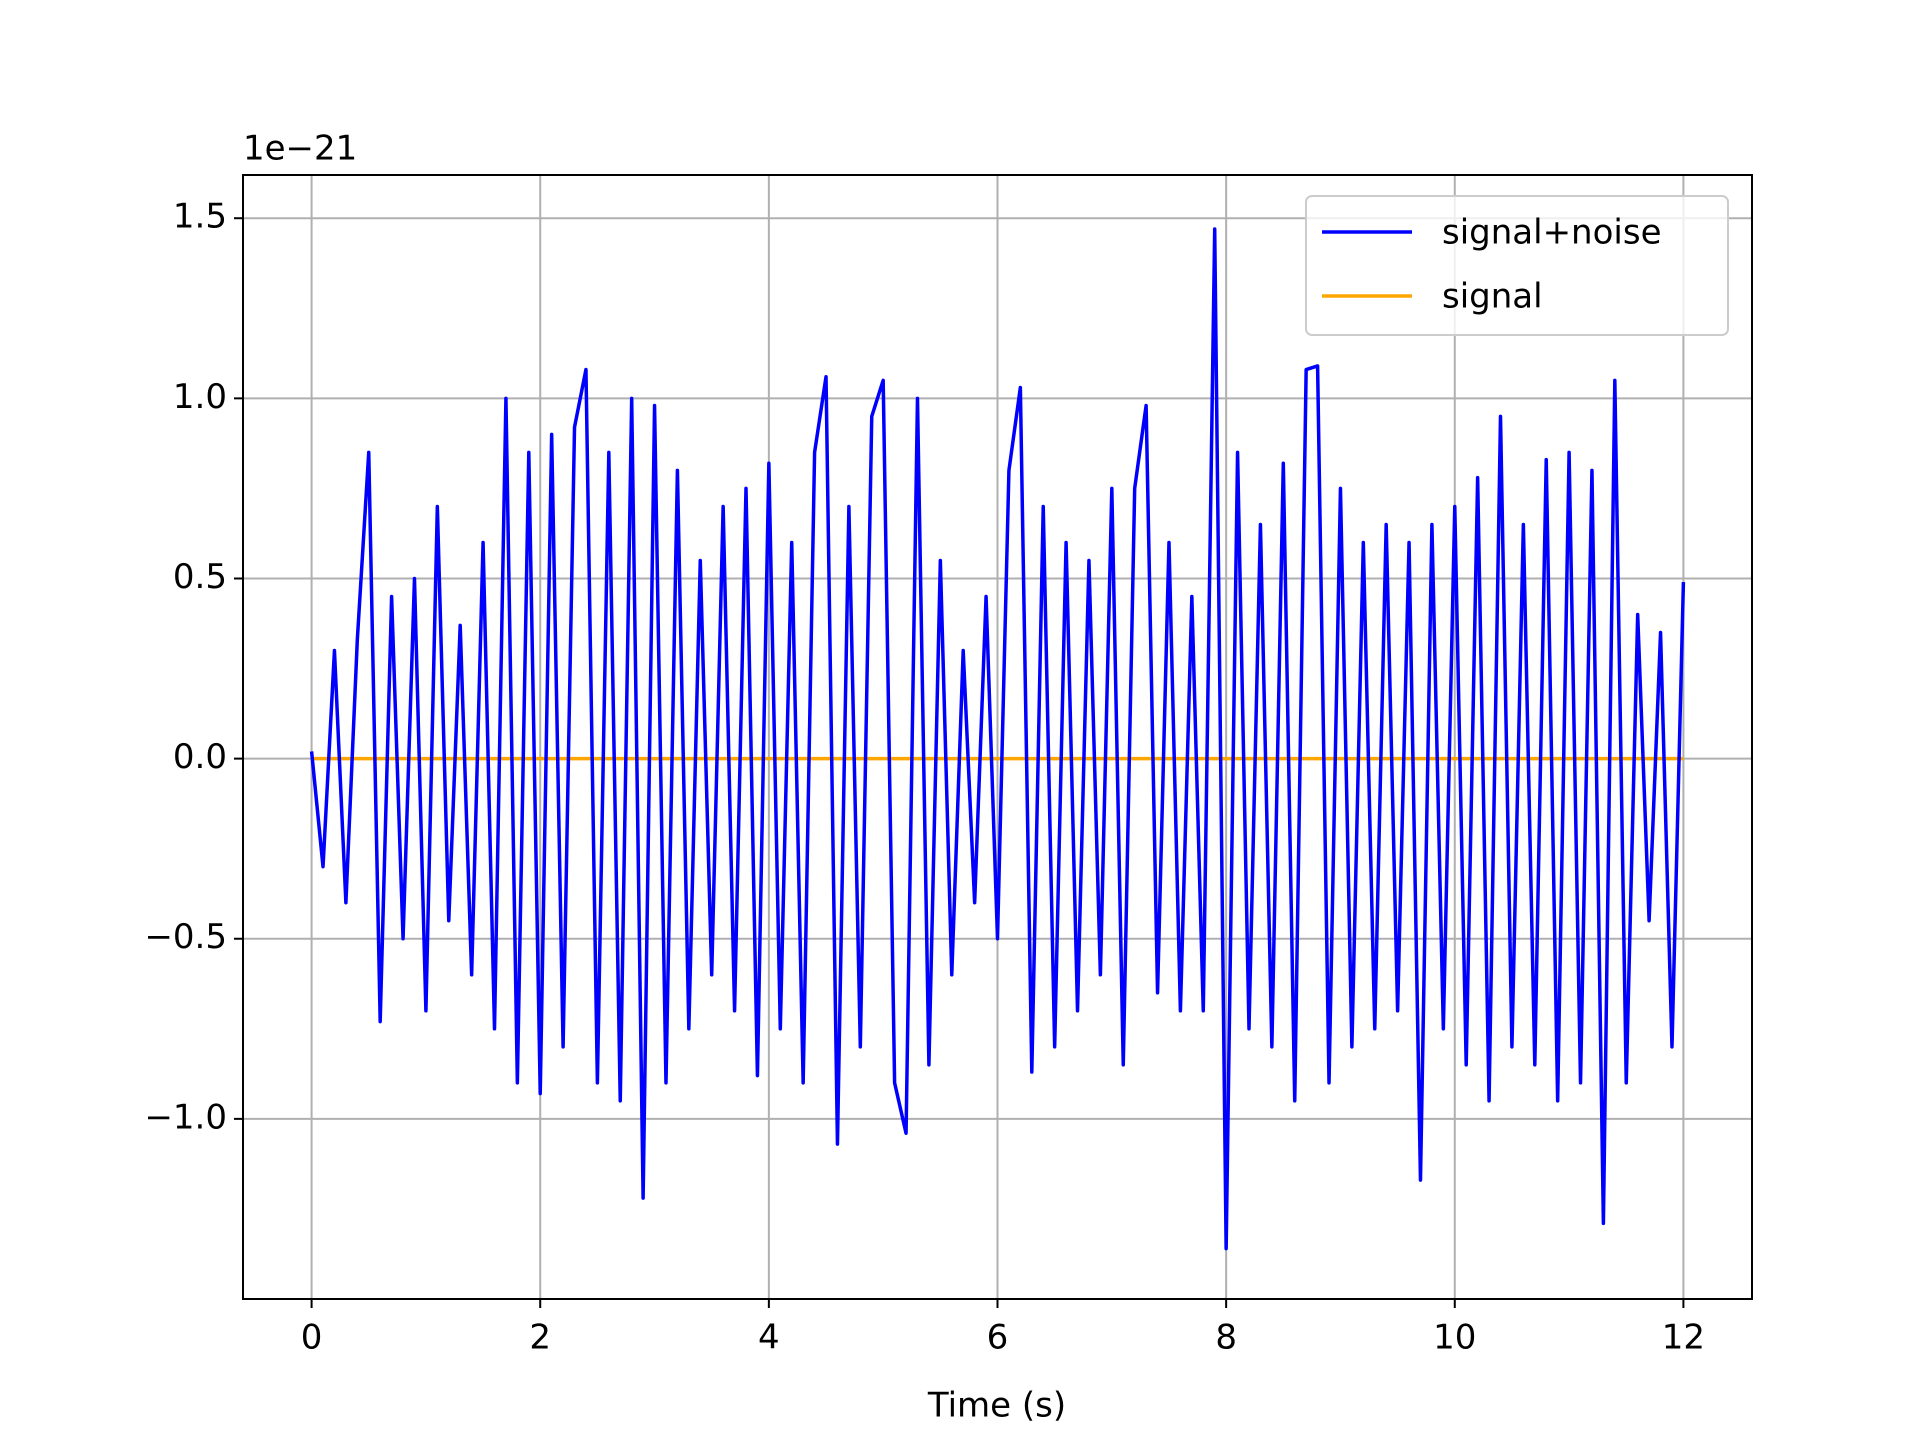 The height and width of the screenshot is (1440, 1920). Describe the element at coordinates (312, 1338) in the screenshot. I see `x-tick-label: 0` at that location.